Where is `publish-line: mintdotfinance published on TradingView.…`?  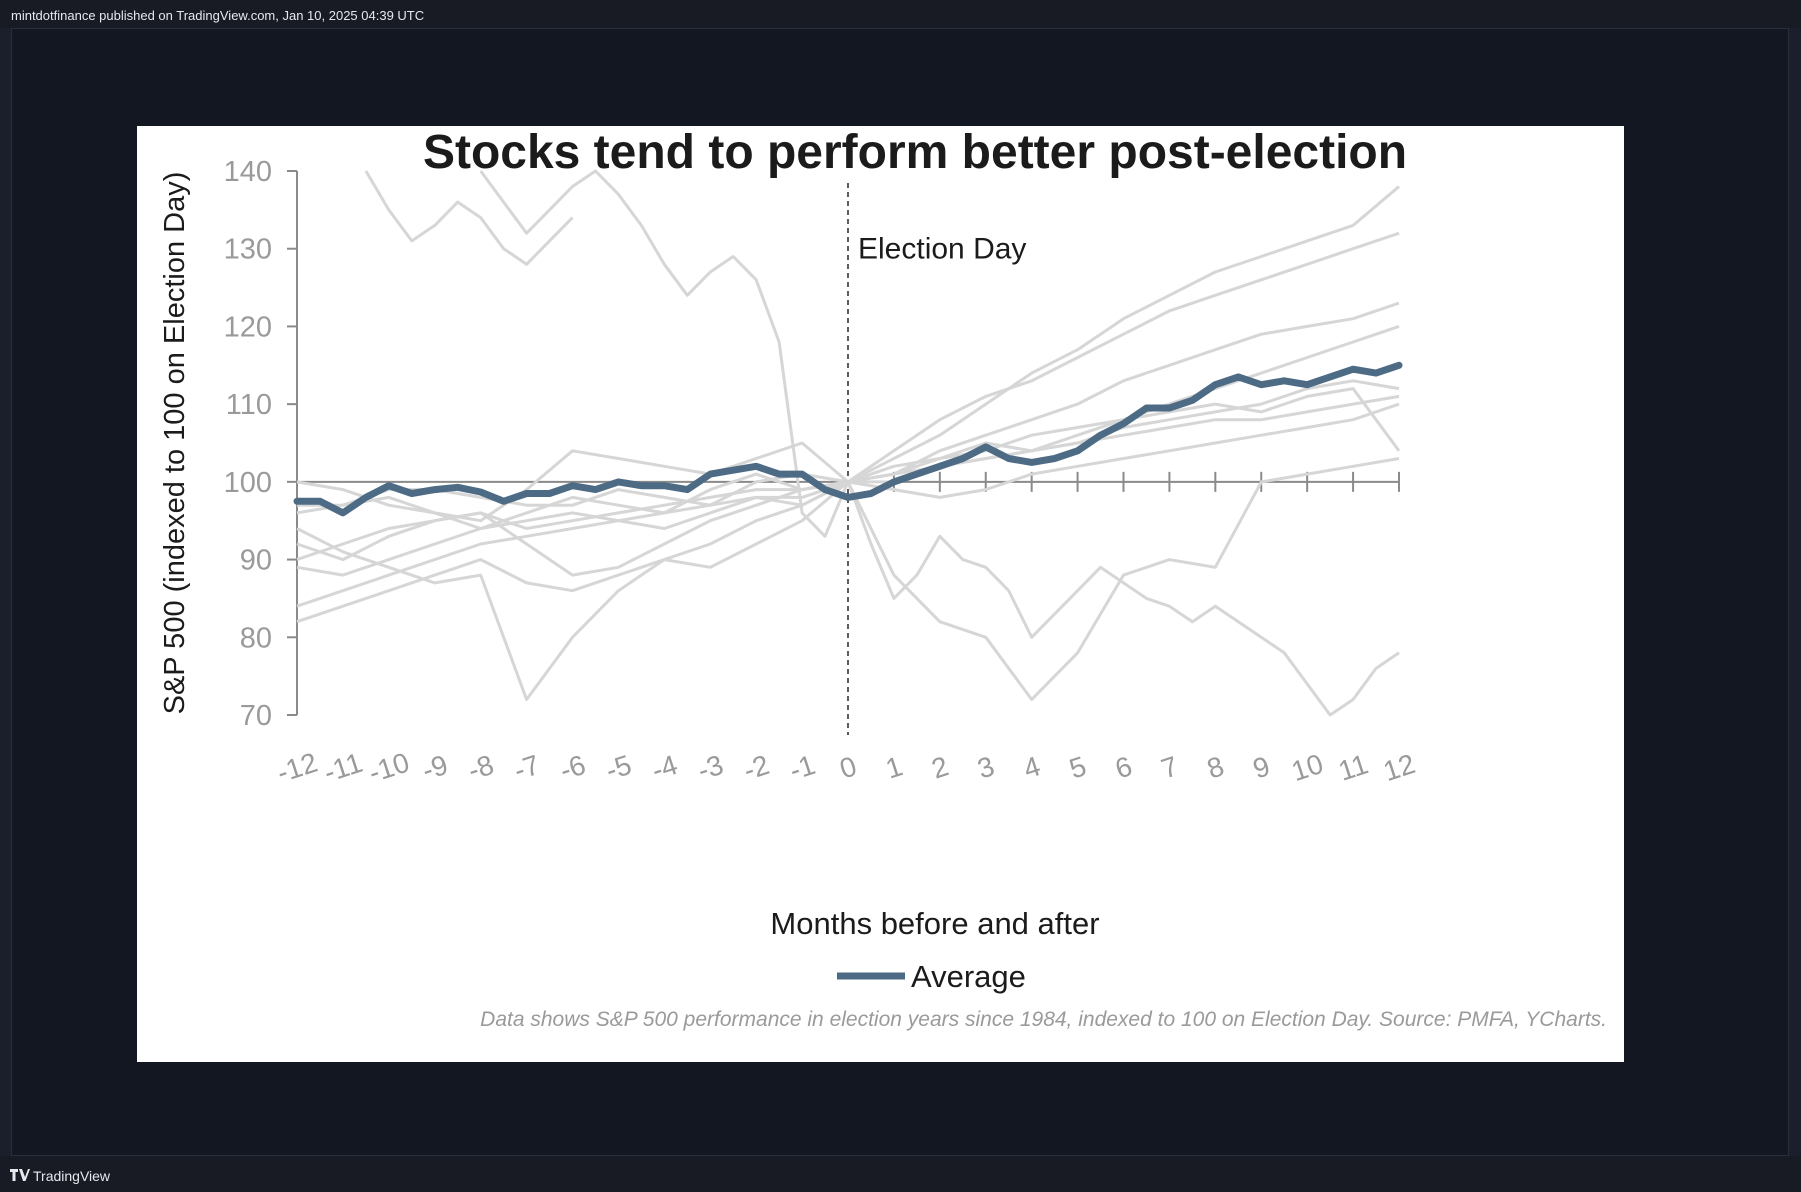 publish-line: mintdotfinance published on TradingView.… is located at coordinates (218, 15).